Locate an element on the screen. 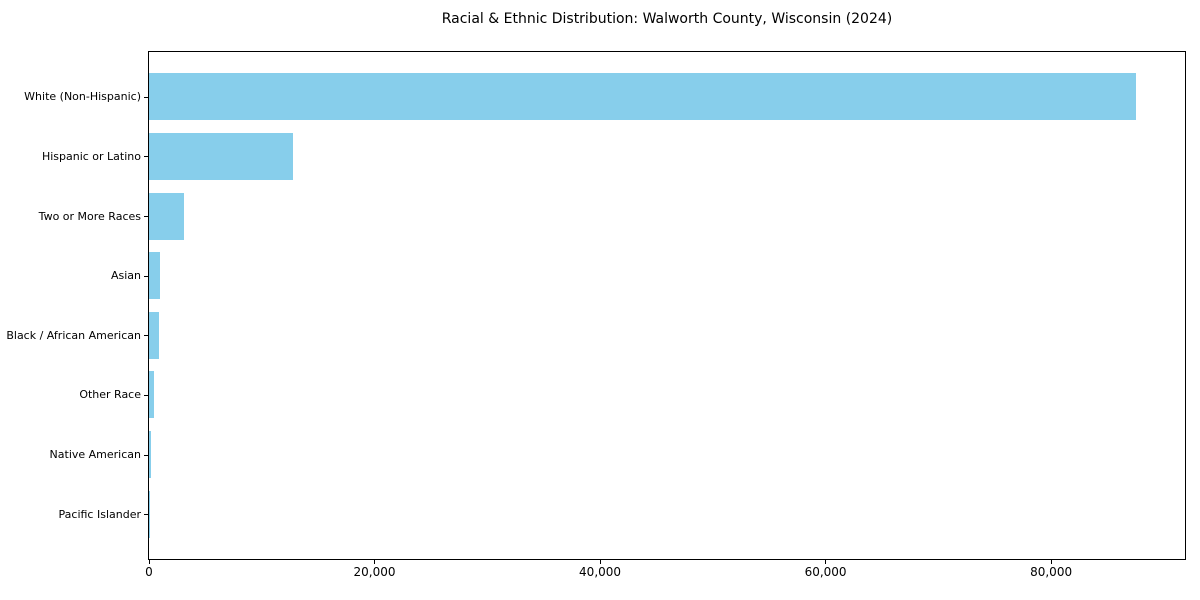  bar-asian is located at coordinates (155, 276).